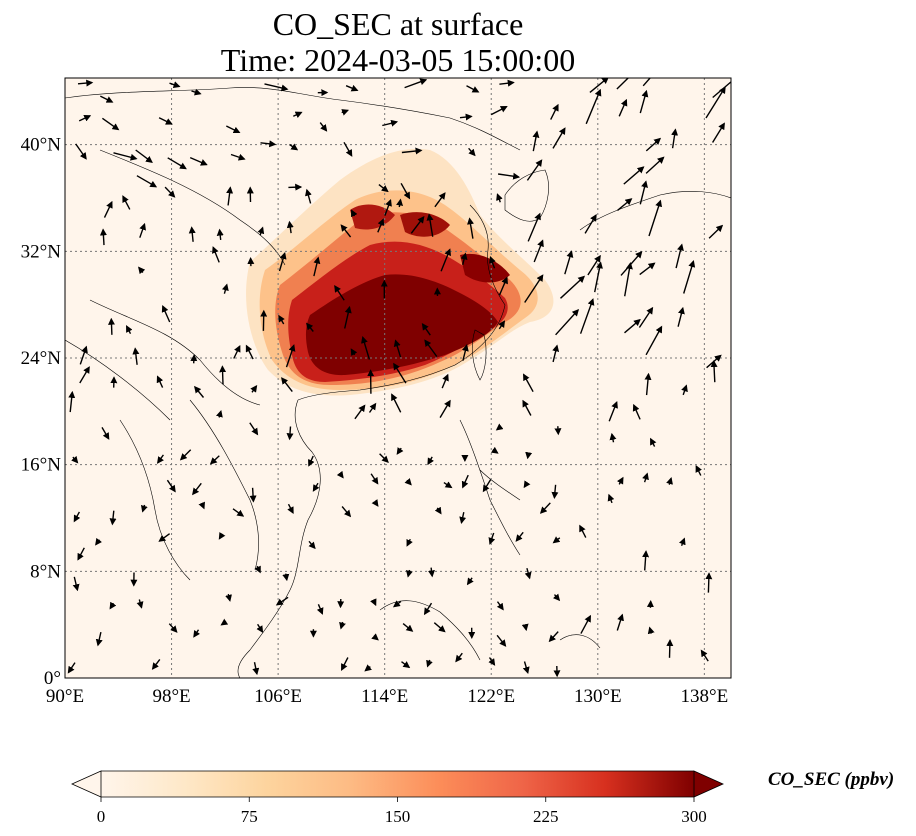  Describe the element at coordinates (397, 798) in the screenshot. I see `colorbar: 0 75 150 225 300` at that location.